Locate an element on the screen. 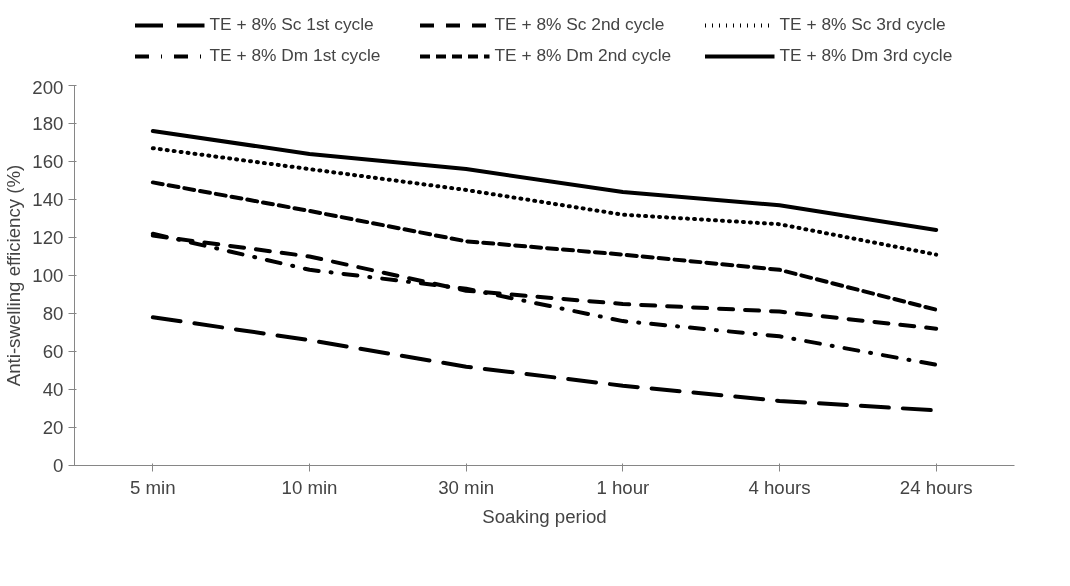  y-tick-label: 20 is located at coordinates (53, 427).